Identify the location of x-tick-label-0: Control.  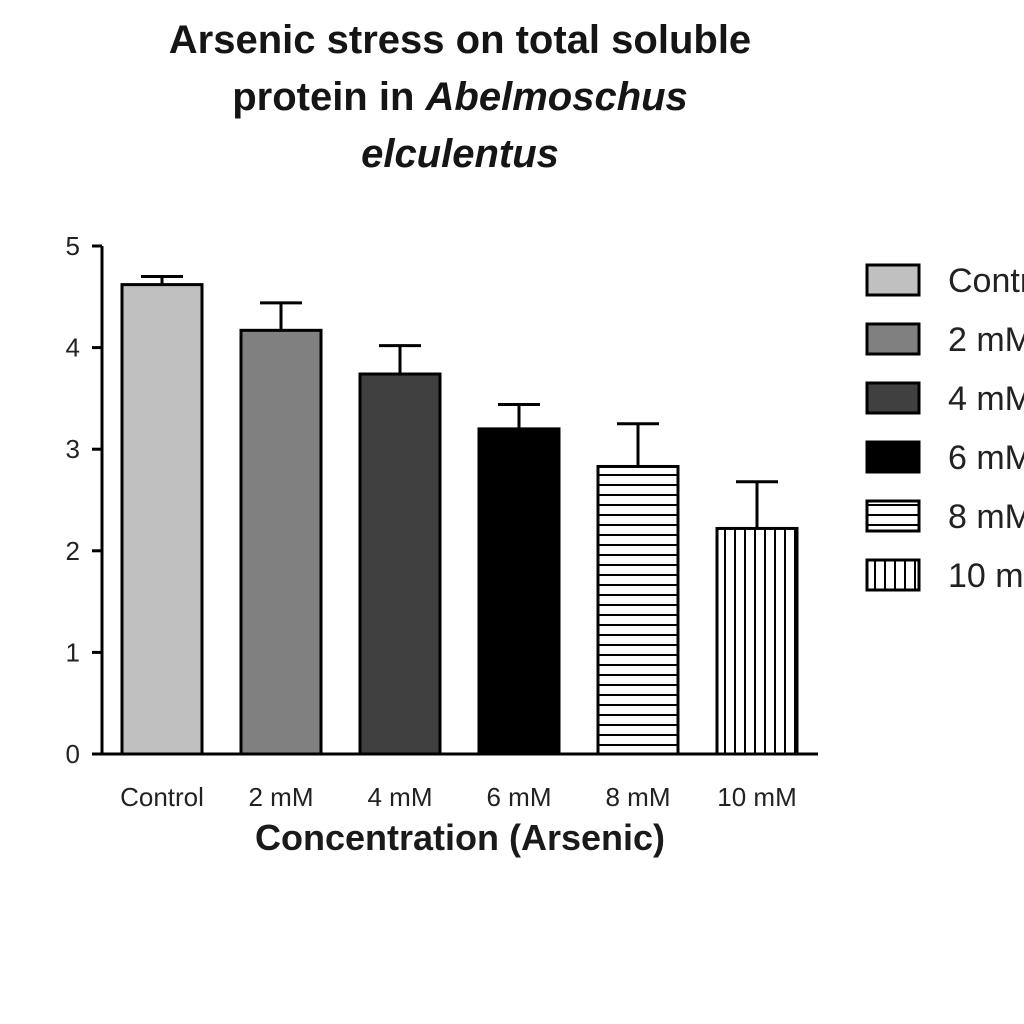
(162, 797).